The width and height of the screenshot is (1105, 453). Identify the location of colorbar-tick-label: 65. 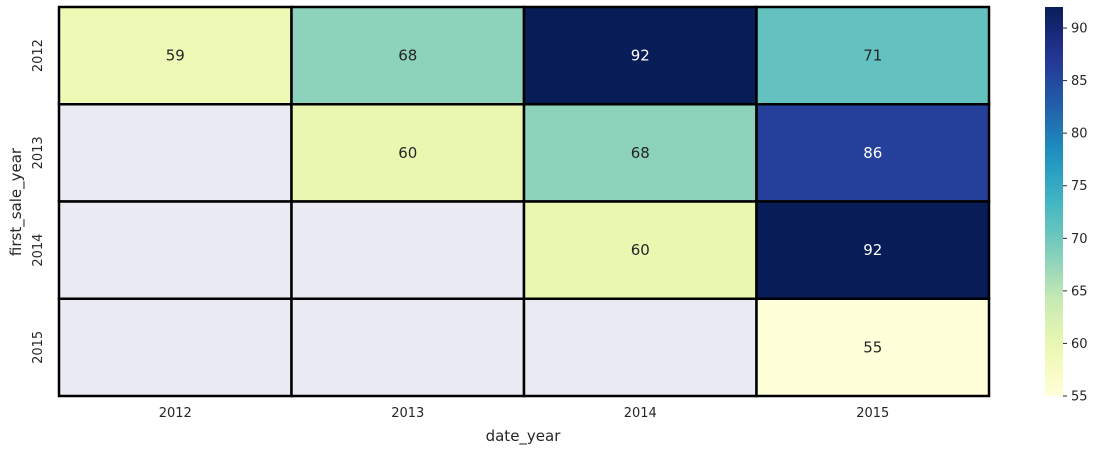
(1079, 291).